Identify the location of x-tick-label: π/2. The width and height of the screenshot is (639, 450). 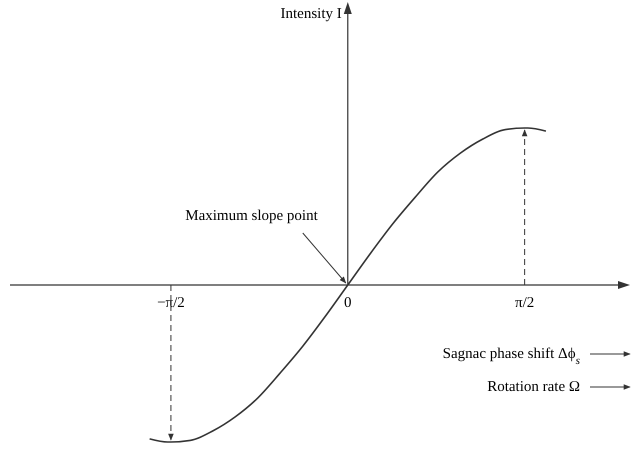
(524, 303).